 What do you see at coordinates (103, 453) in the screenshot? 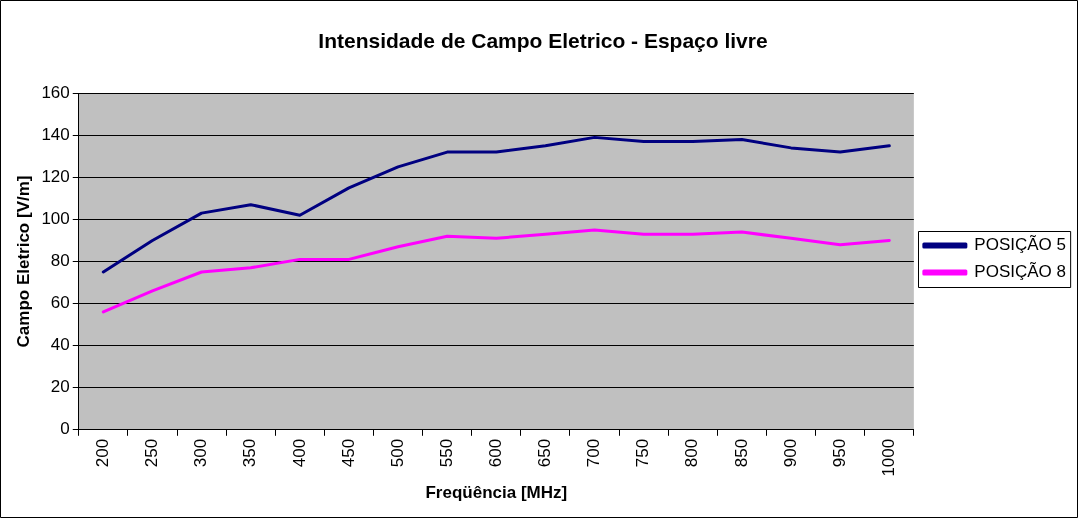
I see `x-tick-label: 200` at bounding box center [103, 453].